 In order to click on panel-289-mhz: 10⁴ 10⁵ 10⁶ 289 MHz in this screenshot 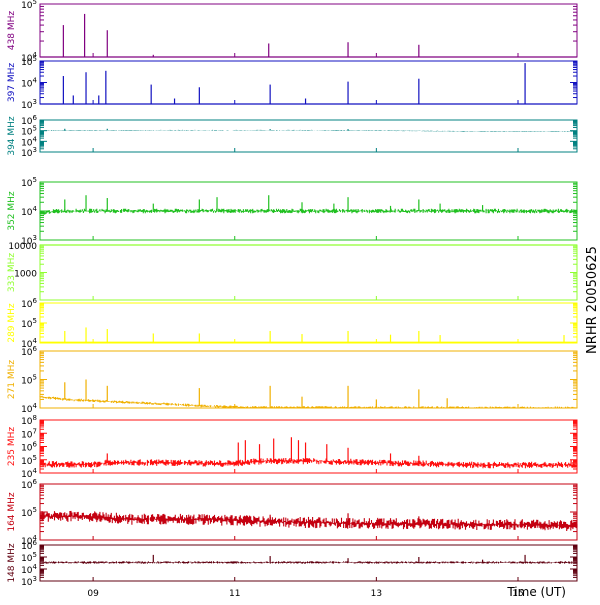, I will do `click(292, 323)`.